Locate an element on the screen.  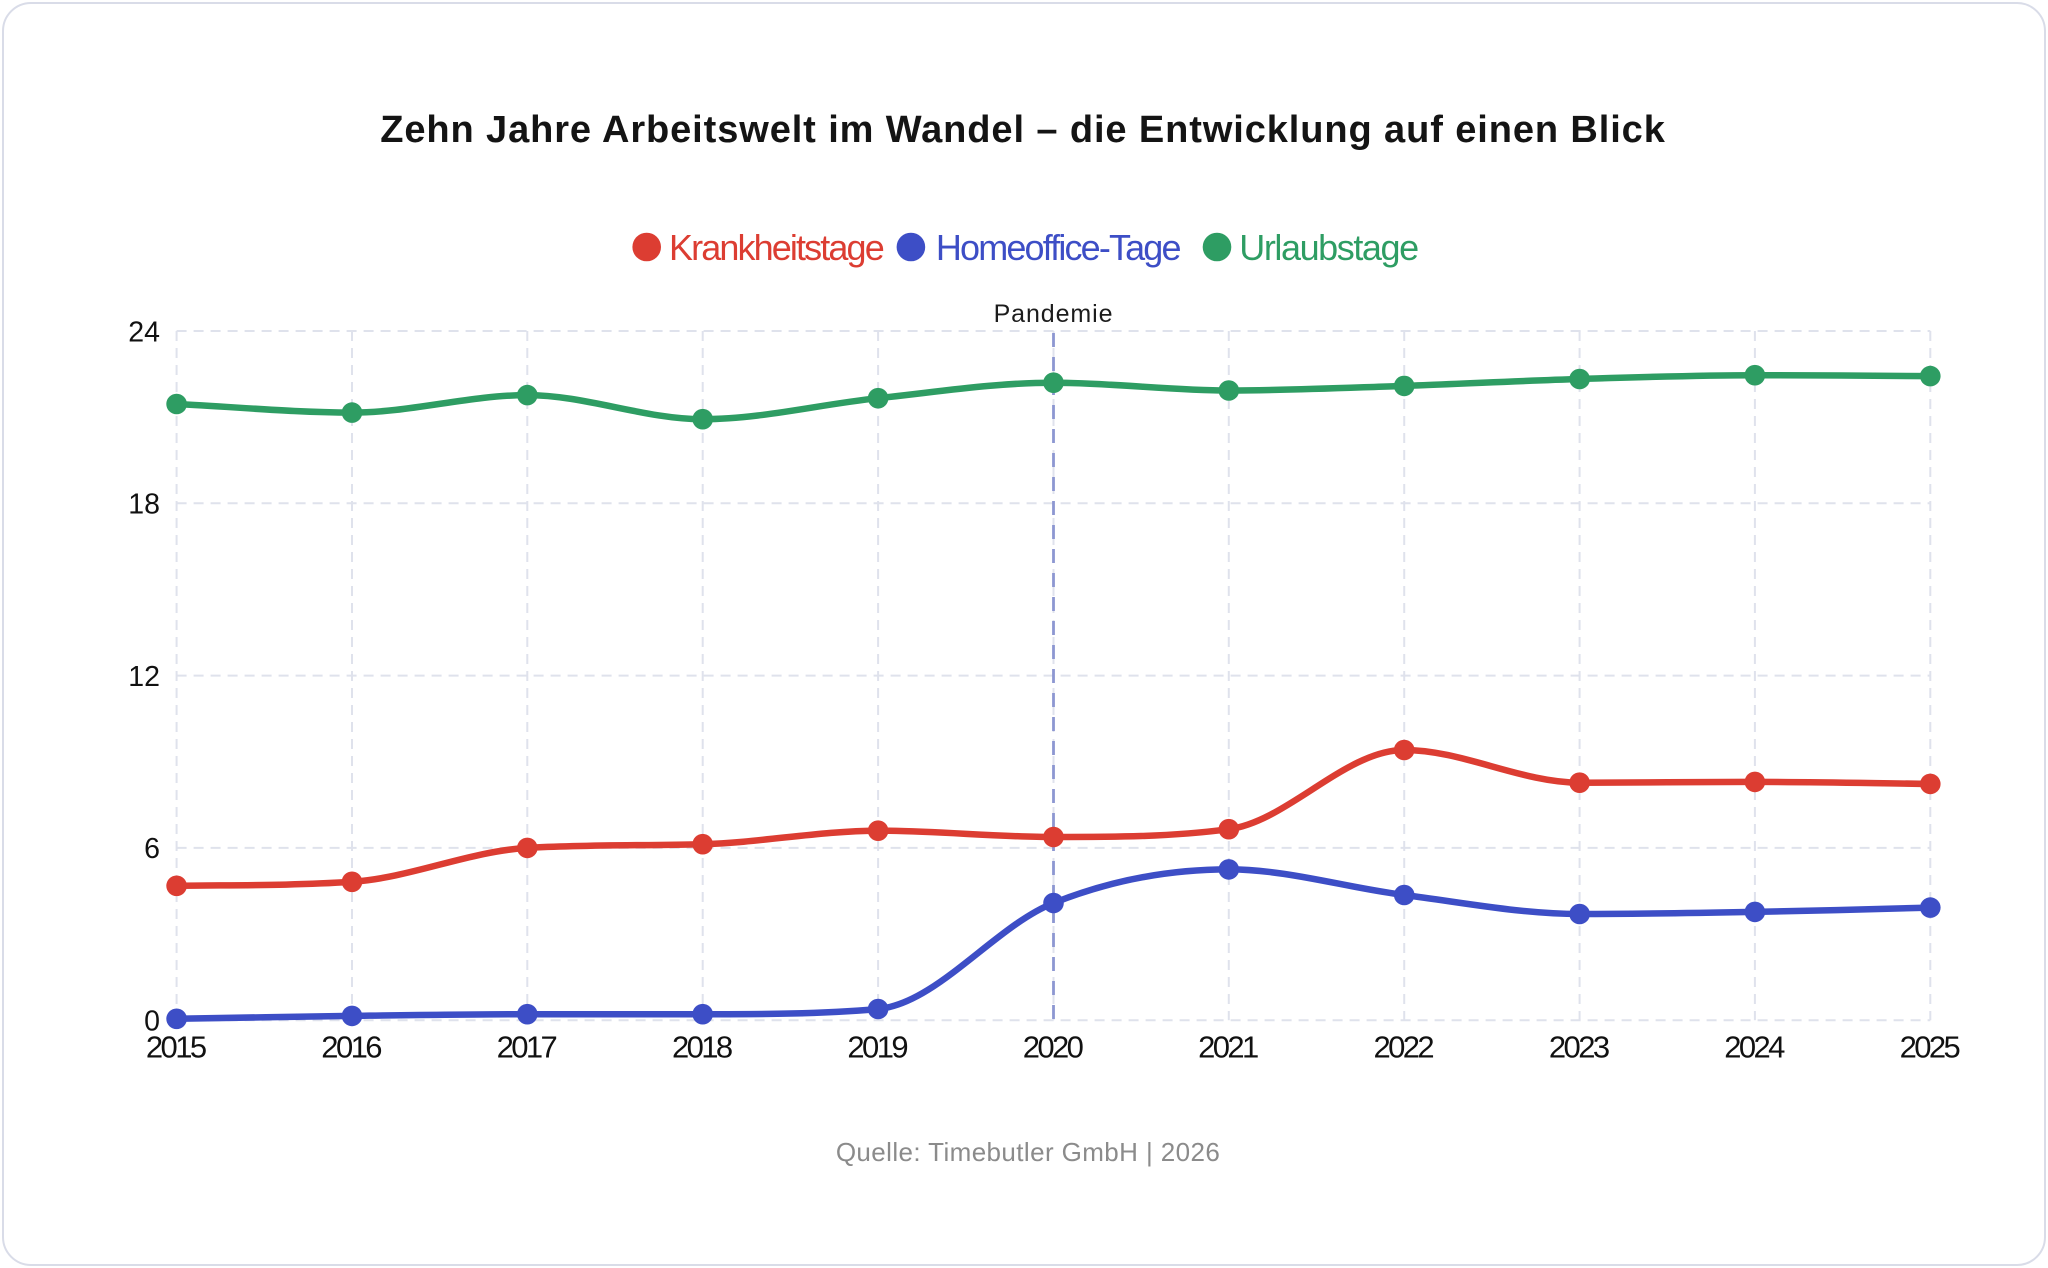
svg-text: 2022 is located at coordinates (1404, 1046).